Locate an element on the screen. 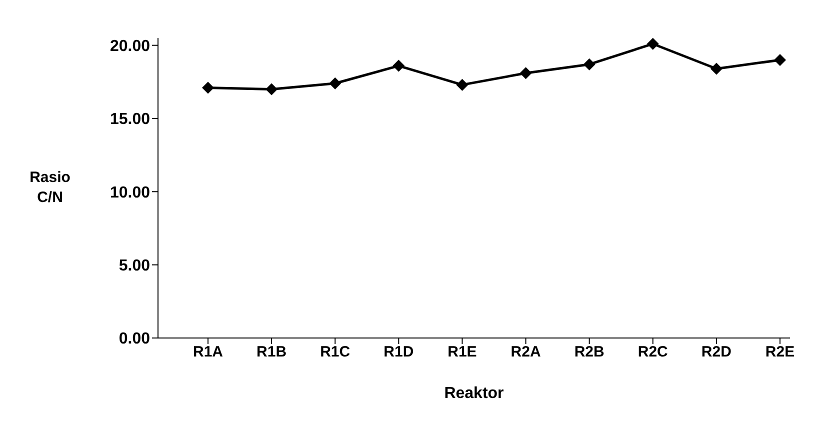  x-tick-label: R2E is located at coordinates (780, 352).